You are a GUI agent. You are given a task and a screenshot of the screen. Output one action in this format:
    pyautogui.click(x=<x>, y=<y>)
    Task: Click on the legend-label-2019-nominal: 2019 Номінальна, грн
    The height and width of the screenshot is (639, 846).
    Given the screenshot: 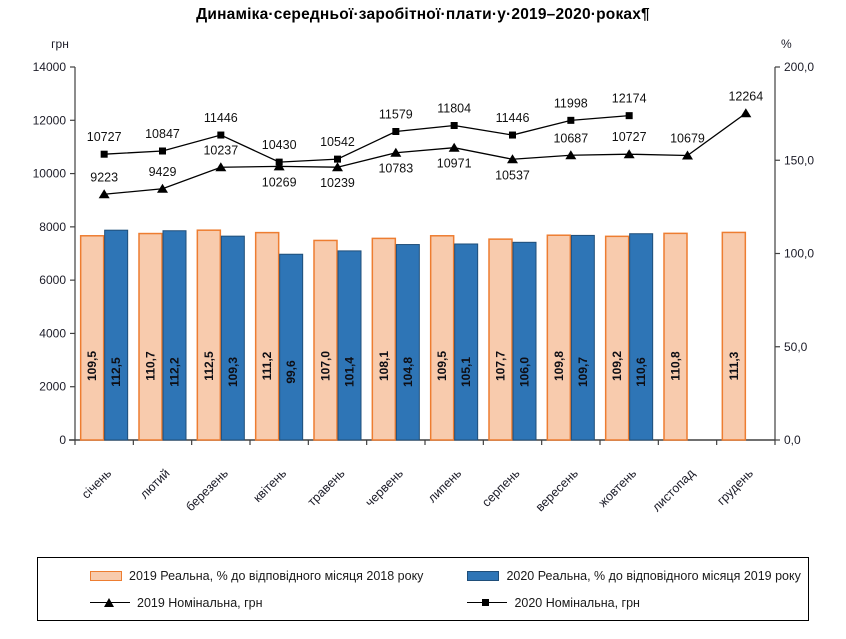 What is the action you would take?
    pyautogui.click(x=200, y=602)
    